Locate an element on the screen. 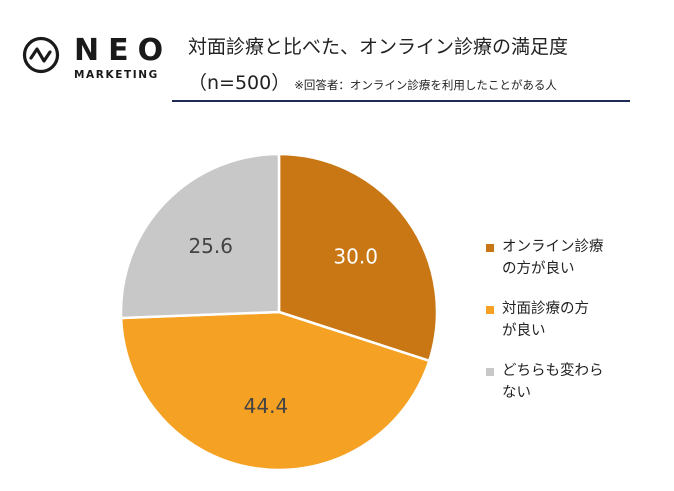 The width and height of the screenshot is (674, 491). chart-subtitle: （n=500） ※回答者：オンライン診療を利用したことがある人 is located at coordinates (372, 81).